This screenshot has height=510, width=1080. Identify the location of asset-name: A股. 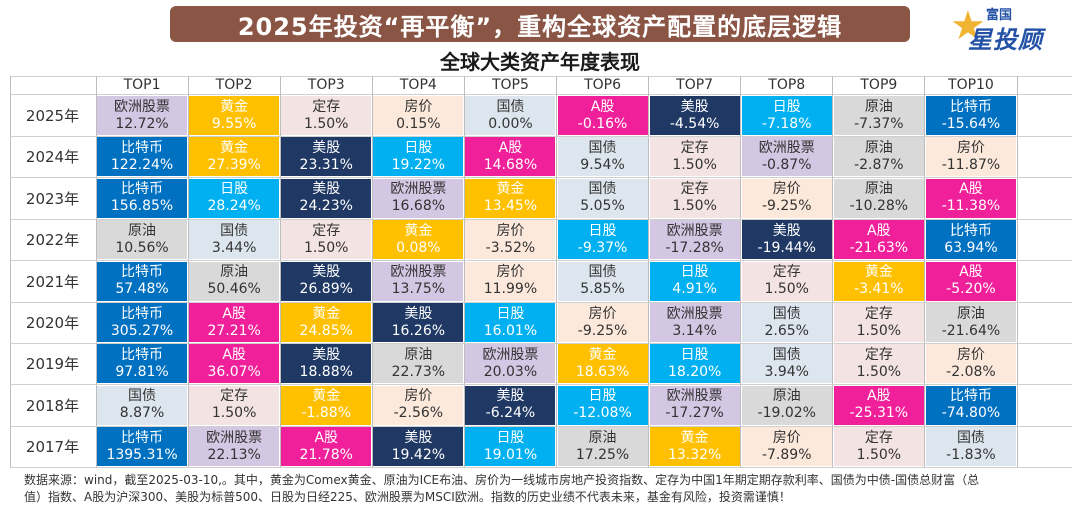
(234, 354).